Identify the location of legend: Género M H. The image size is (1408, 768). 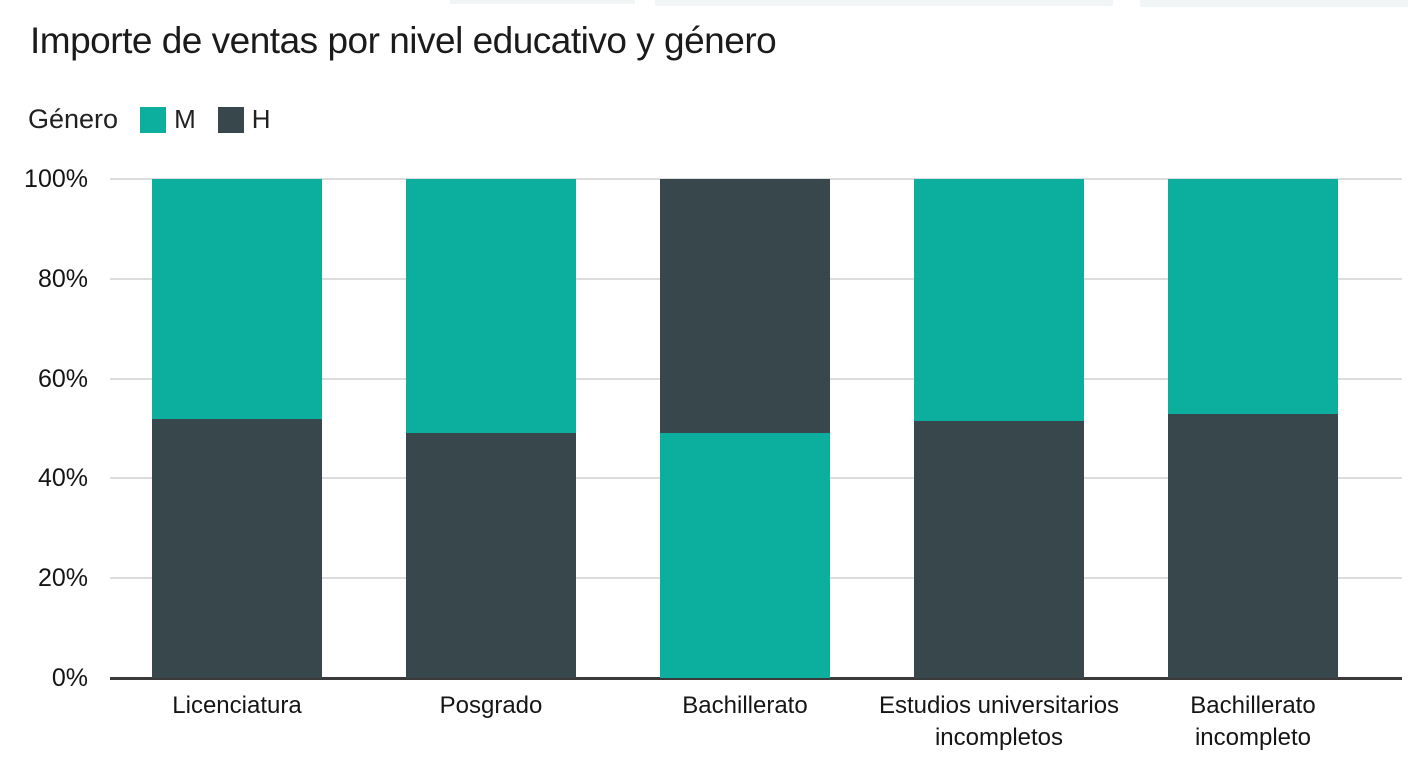
(149, 119).